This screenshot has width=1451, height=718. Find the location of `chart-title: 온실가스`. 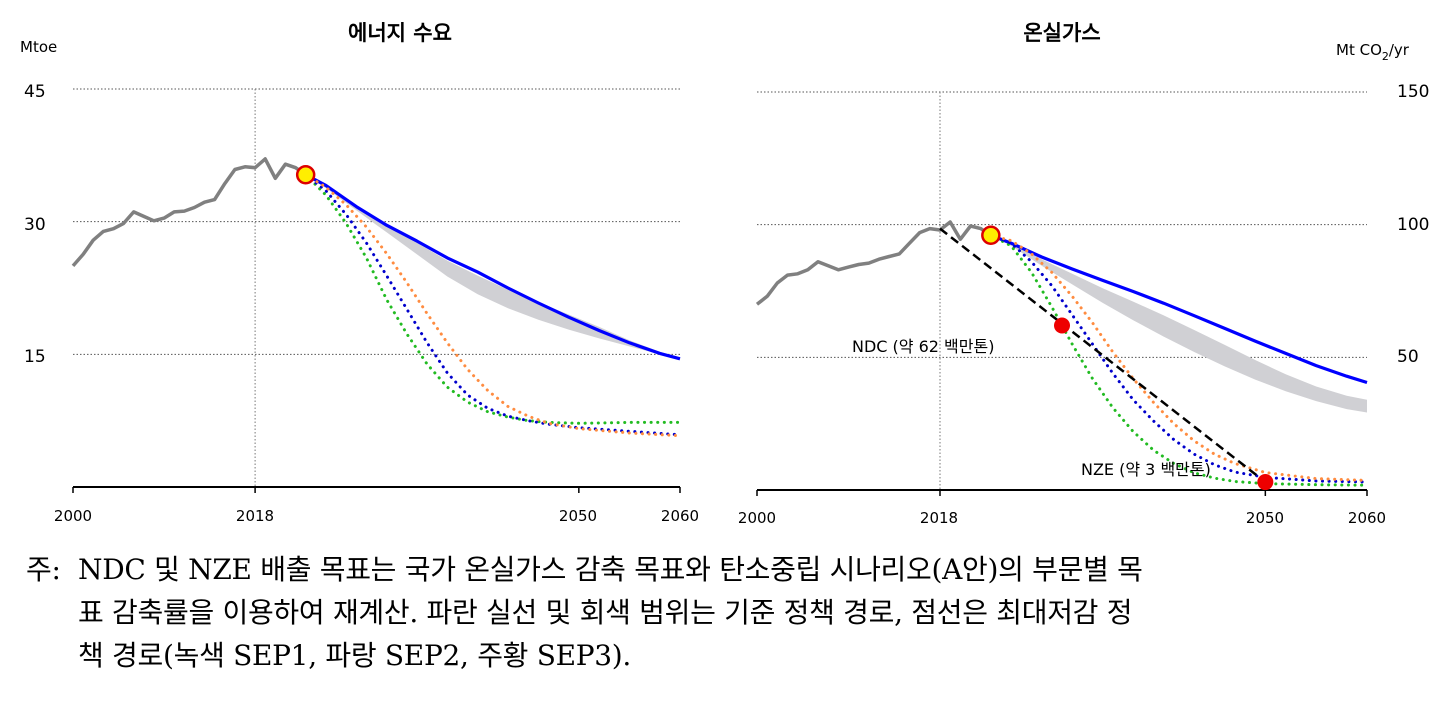

chart-title: 온실가스 is located at coordinates (1061, 33).